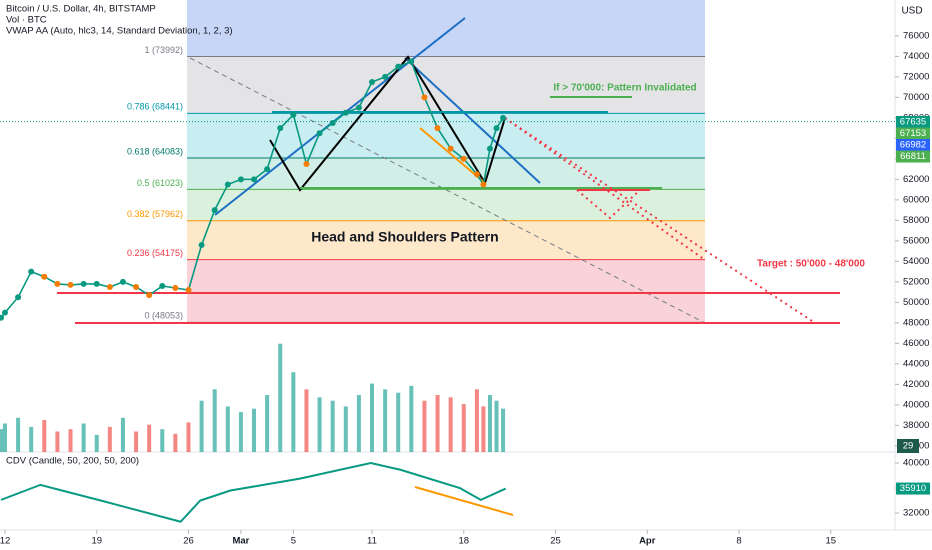 The height and width of the screenshot is (550, 932). Describe the element at coordinates (155, 151) in the screenshot. I see `fib-label: 0.618 (64083)` at that location.